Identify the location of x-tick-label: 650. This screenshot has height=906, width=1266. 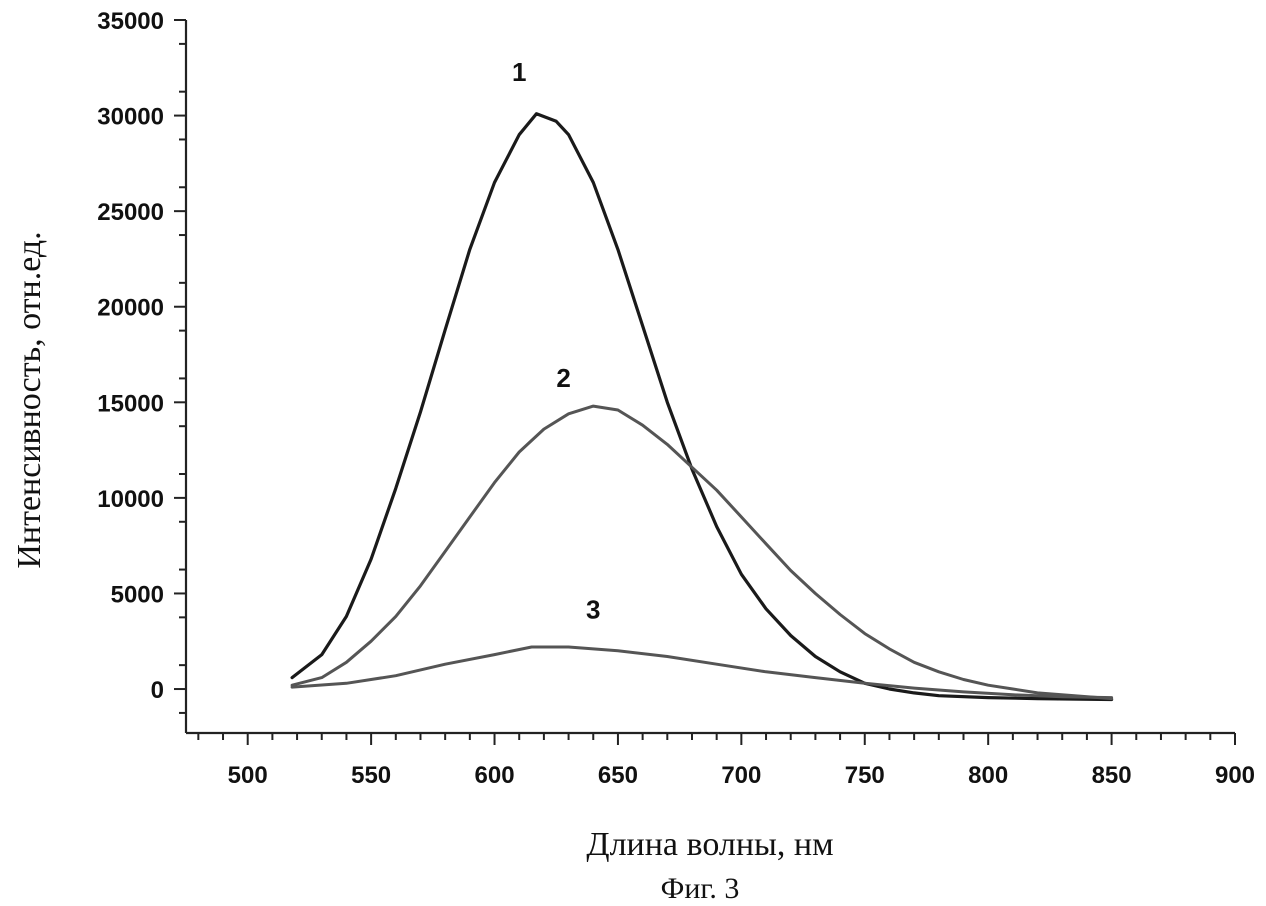
(618, 775).